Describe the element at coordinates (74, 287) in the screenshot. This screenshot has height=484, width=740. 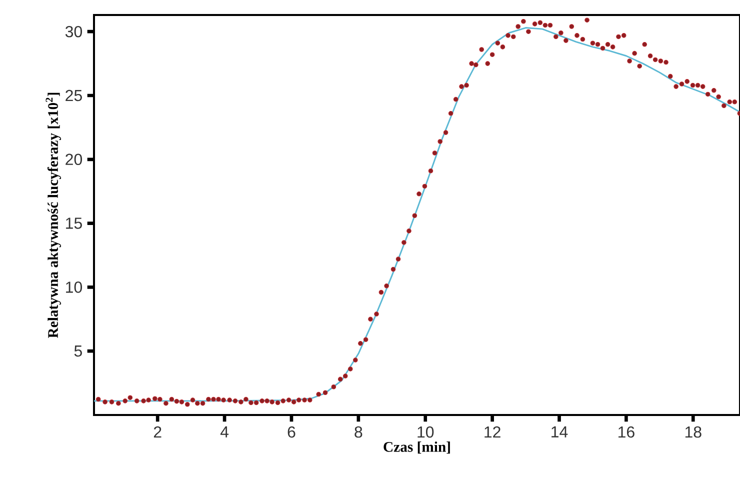
I see `y-tick-label: 10` at that location.